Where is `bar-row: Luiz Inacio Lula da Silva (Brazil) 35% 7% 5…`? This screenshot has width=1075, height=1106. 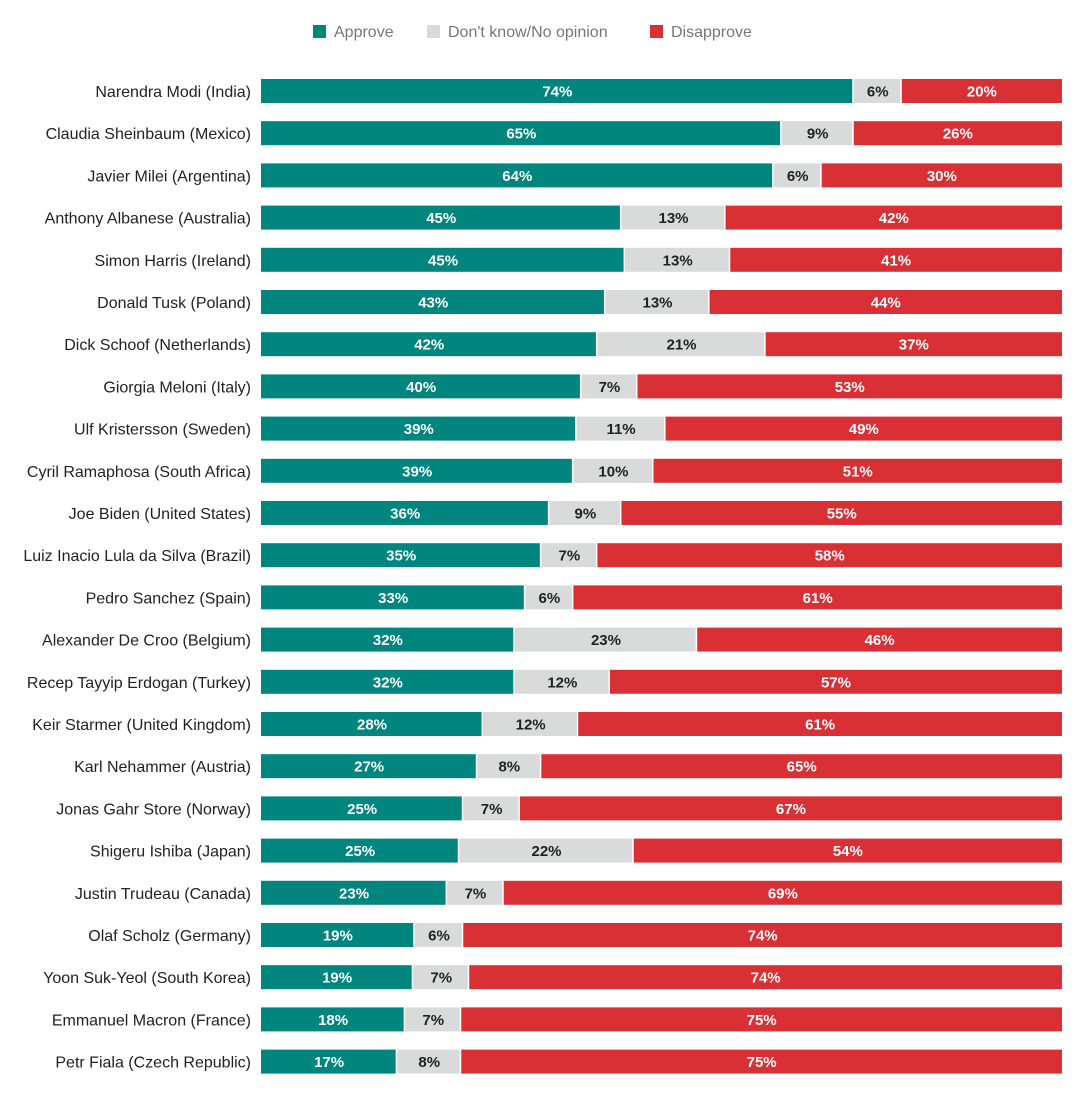 bar-row: Luiz Inacio Lula da Silva (Brazil) 35% 7% 5… is located at coordinates (542, 555).